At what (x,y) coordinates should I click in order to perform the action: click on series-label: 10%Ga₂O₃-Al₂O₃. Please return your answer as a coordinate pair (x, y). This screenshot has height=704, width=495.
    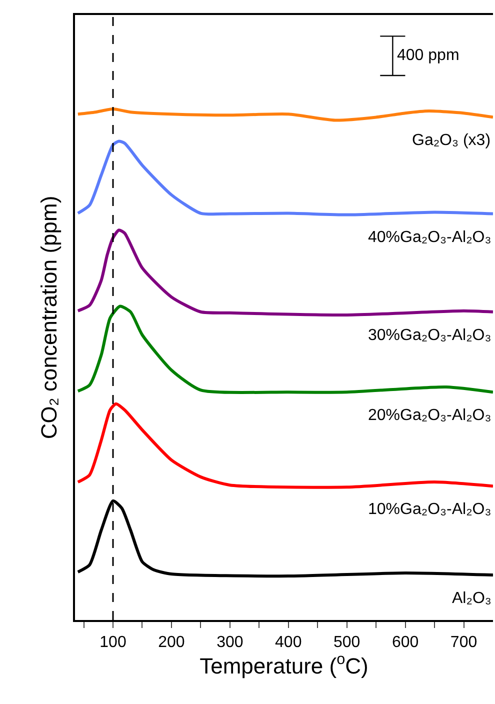
    Looking at the image, I should click on (430, 509).